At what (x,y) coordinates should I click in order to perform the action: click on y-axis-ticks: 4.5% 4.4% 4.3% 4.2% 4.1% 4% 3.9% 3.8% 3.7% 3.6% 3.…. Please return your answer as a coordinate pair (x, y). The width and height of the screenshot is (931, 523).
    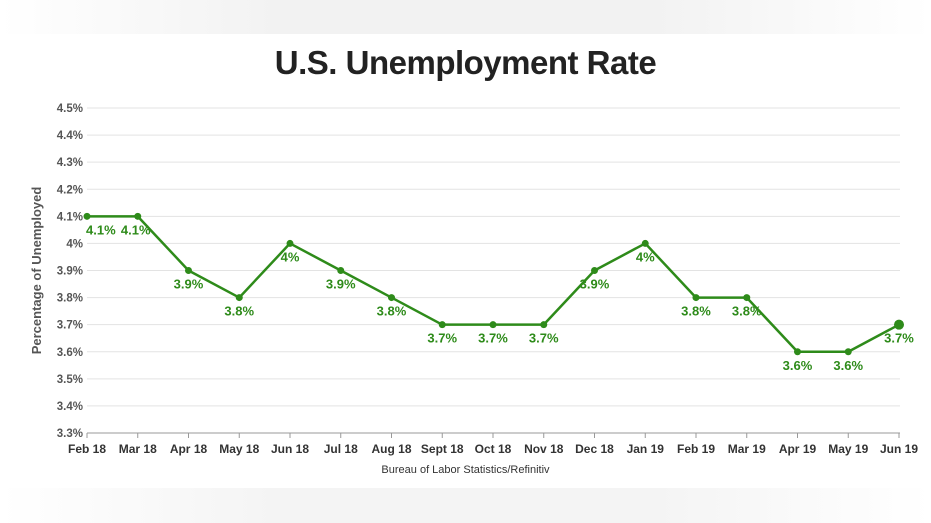
    Looking at the image, I should click on (70, 271).